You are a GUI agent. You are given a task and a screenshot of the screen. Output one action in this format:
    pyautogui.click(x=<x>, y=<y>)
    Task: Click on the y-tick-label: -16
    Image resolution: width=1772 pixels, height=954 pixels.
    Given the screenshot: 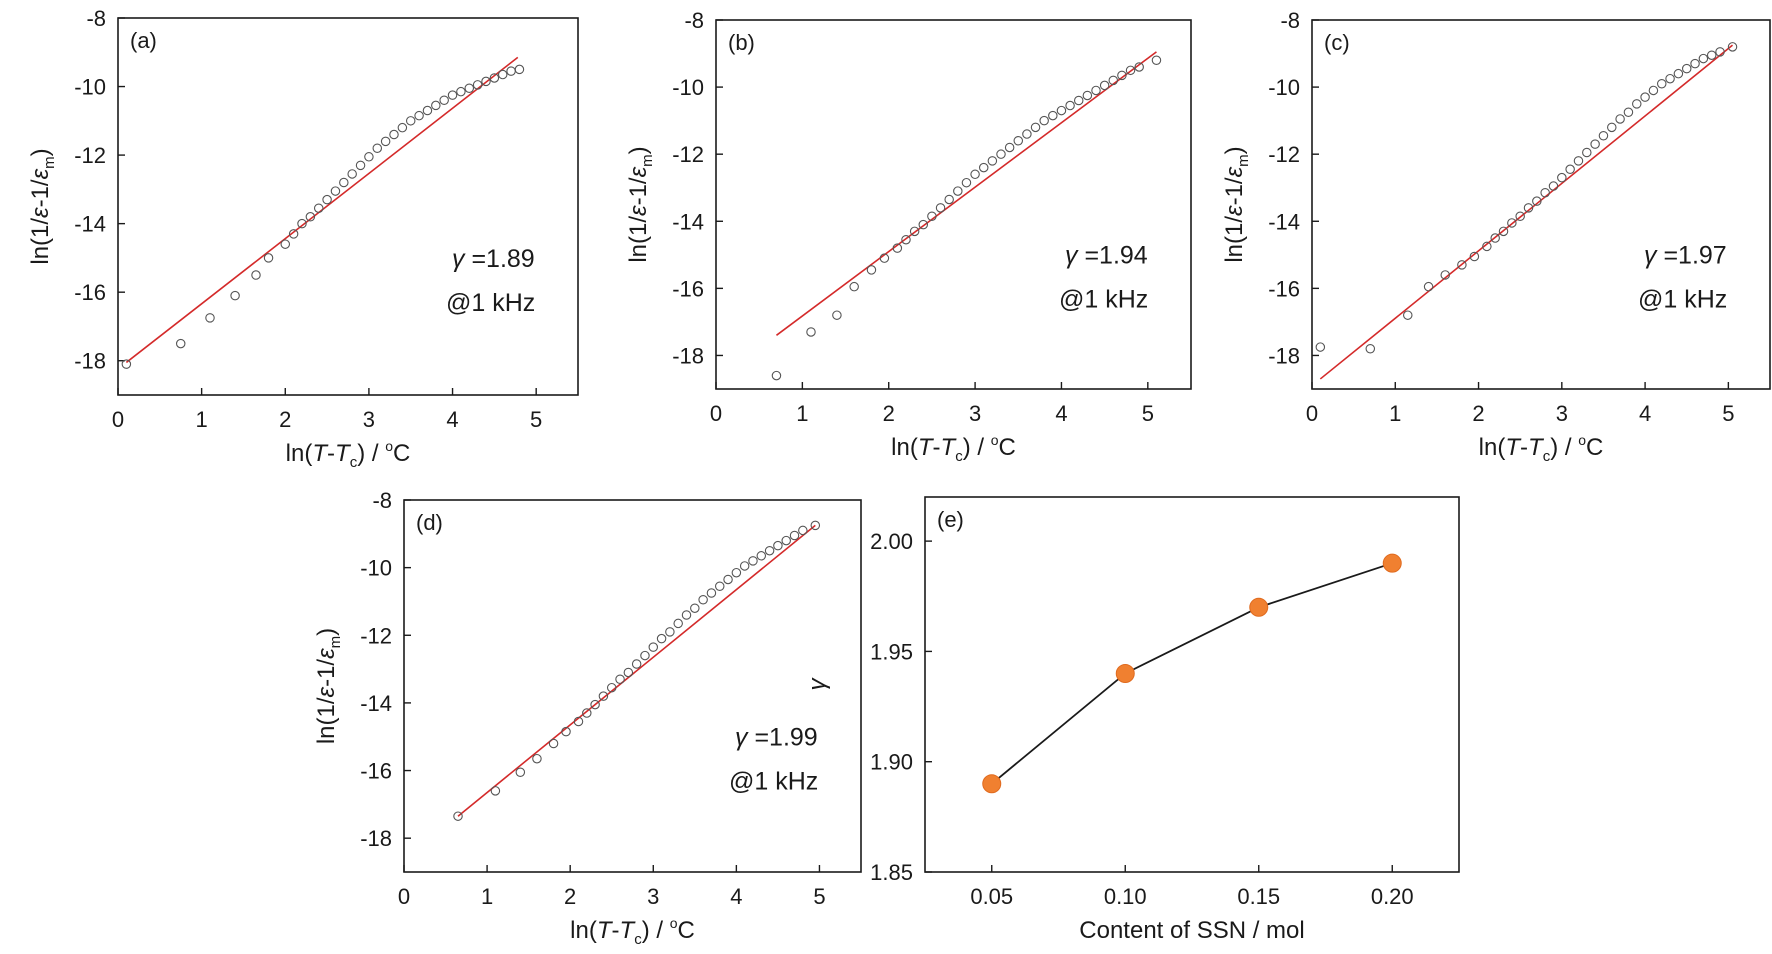 What is the action you would take?
    pyautogui.click(x=90, y=292)
    